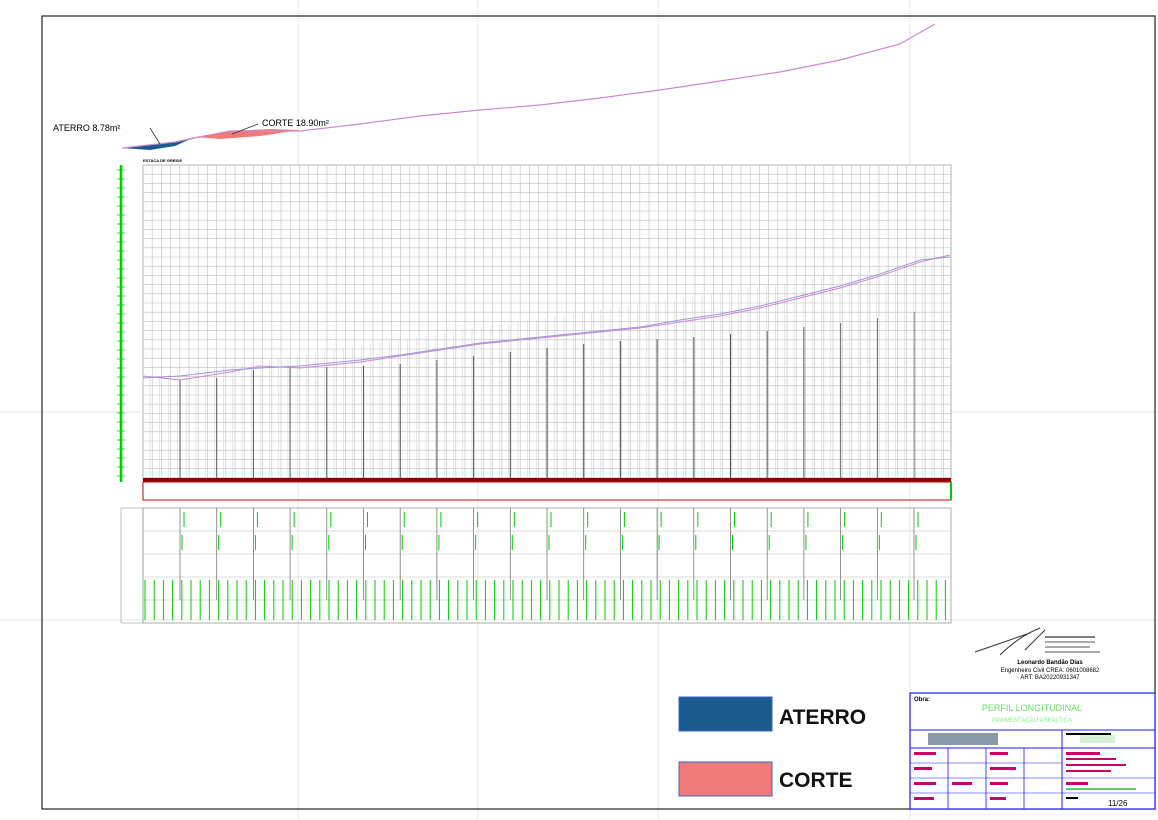 This screenshot has width=1158, height=820. I want to click on legend-aterro-label: ATERRO, so click(822, 717).